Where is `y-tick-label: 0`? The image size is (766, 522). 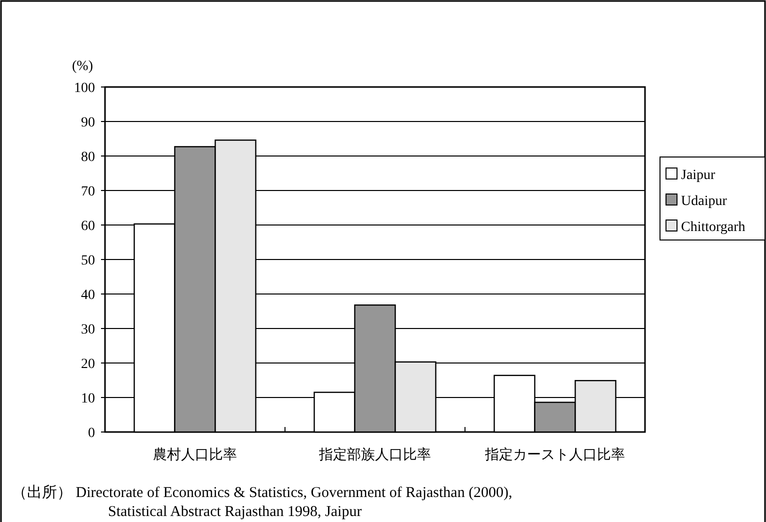
y-tick-label: 0 is located at coordinates (91, 433).